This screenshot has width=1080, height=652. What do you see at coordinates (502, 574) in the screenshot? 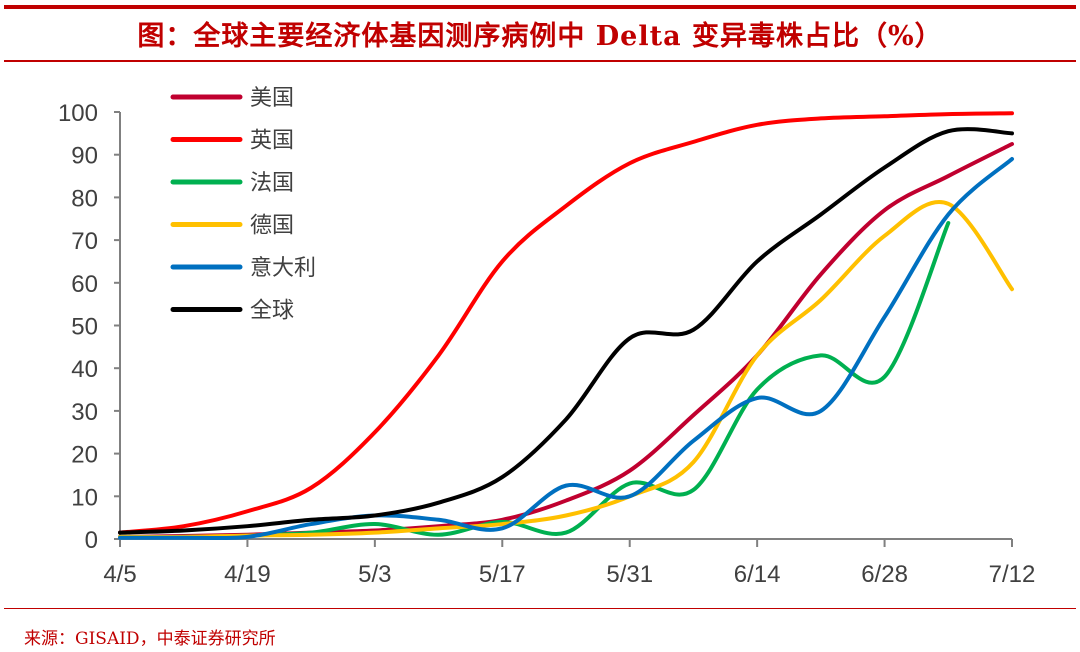
I see `x-tick-label: 5/17` at bounding box center [502, 574].